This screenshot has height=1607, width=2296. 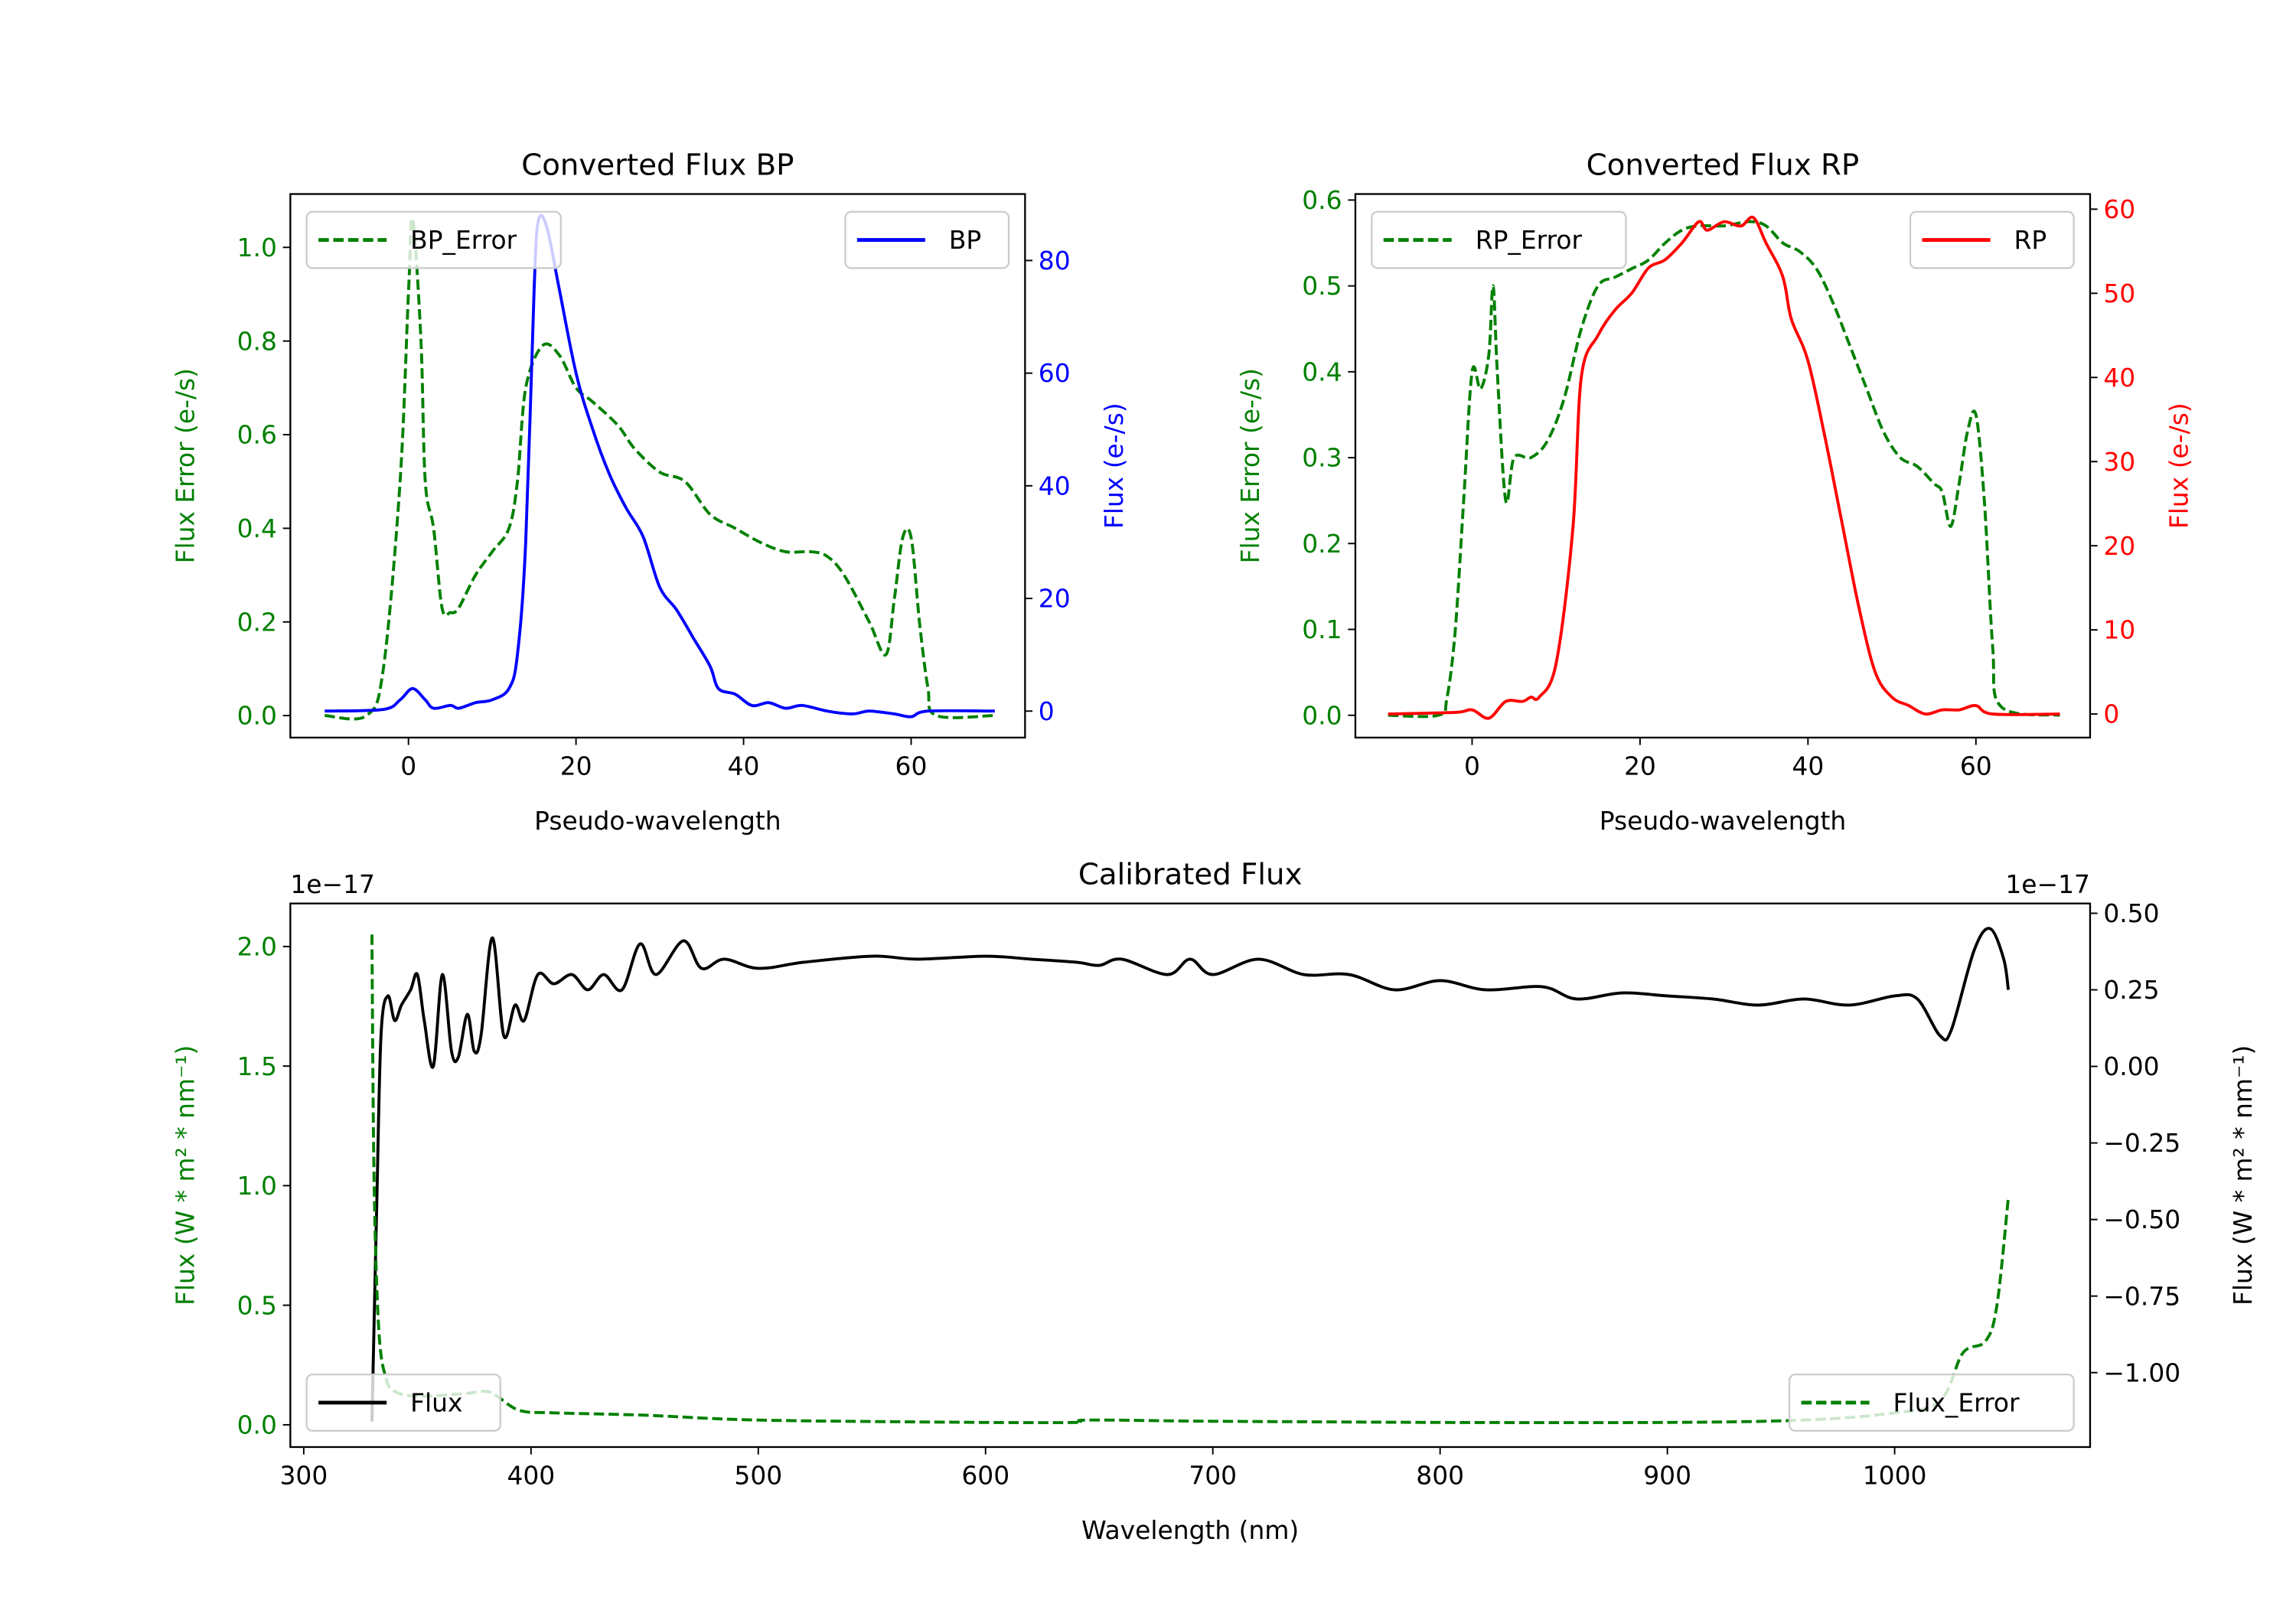 What do you see at coordinates (2119, 462) in the screenshot?
I see `y-right-tick-label: 30` at bounding box center [2119, 462].